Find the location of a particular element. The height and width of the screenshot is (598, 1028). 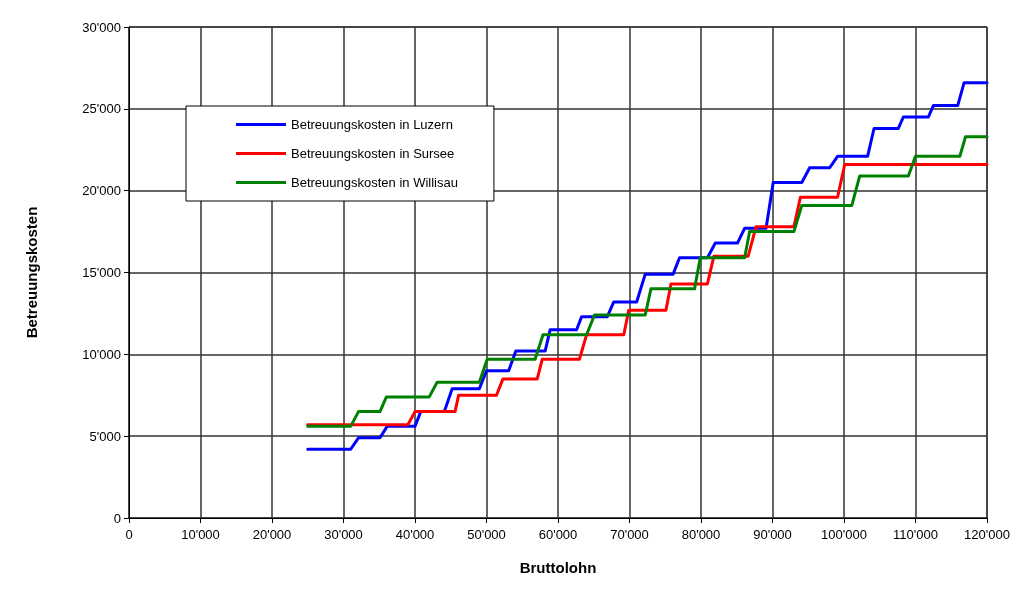

y-tick-label: 5'000 is located at coordinates (105, 436).